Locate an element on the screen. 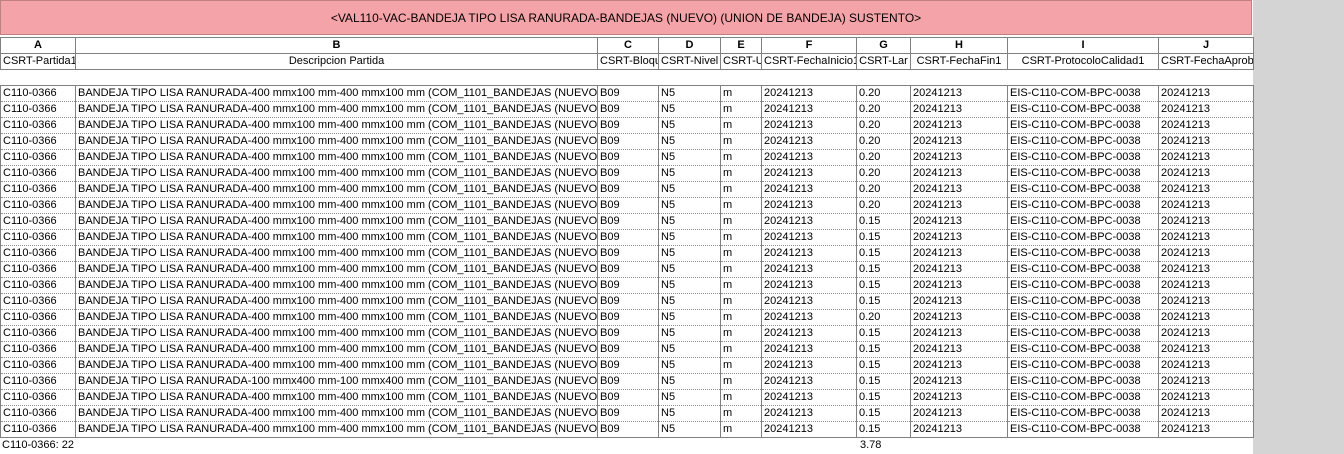  column-letter-e: E is located at coordinates (741, 45).